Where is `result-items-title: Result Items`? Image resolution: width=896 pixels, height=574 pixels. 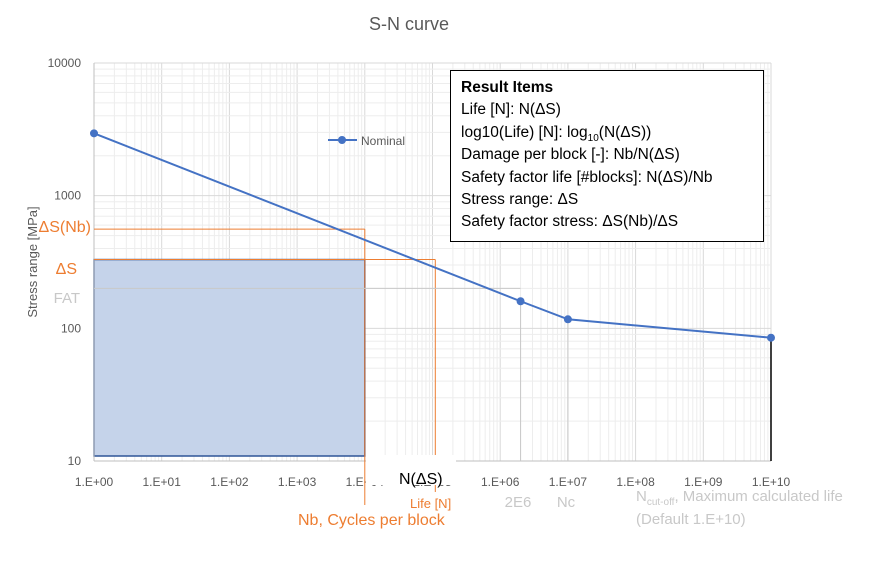
result-items-title: Result Items is located at coordinates (507, 87).